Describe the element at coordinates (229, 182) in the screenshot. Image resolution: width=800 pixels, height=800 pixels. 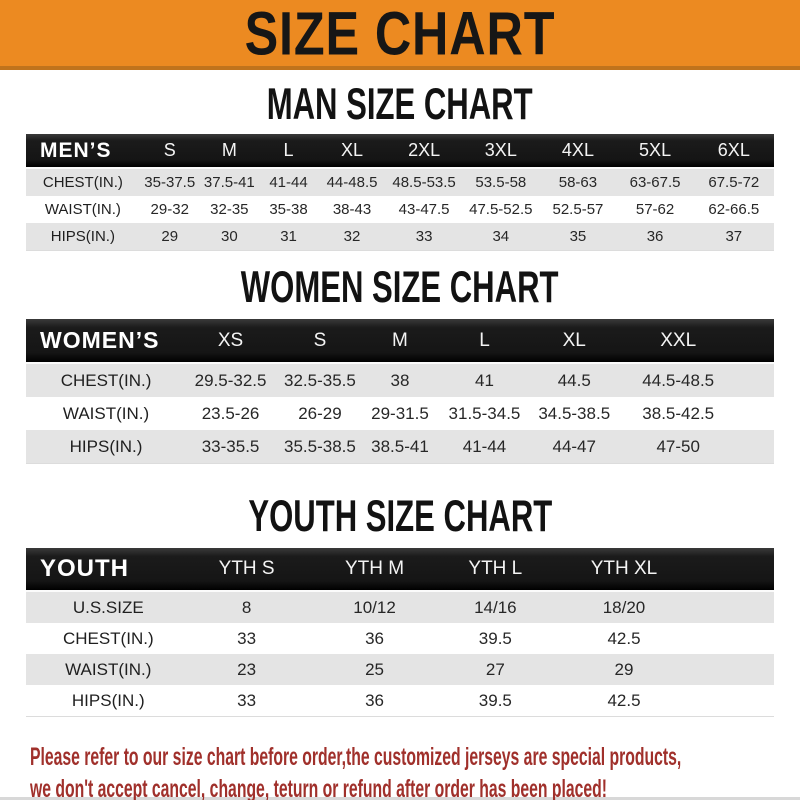
I see `value-cell: 37.5-41` at that location.